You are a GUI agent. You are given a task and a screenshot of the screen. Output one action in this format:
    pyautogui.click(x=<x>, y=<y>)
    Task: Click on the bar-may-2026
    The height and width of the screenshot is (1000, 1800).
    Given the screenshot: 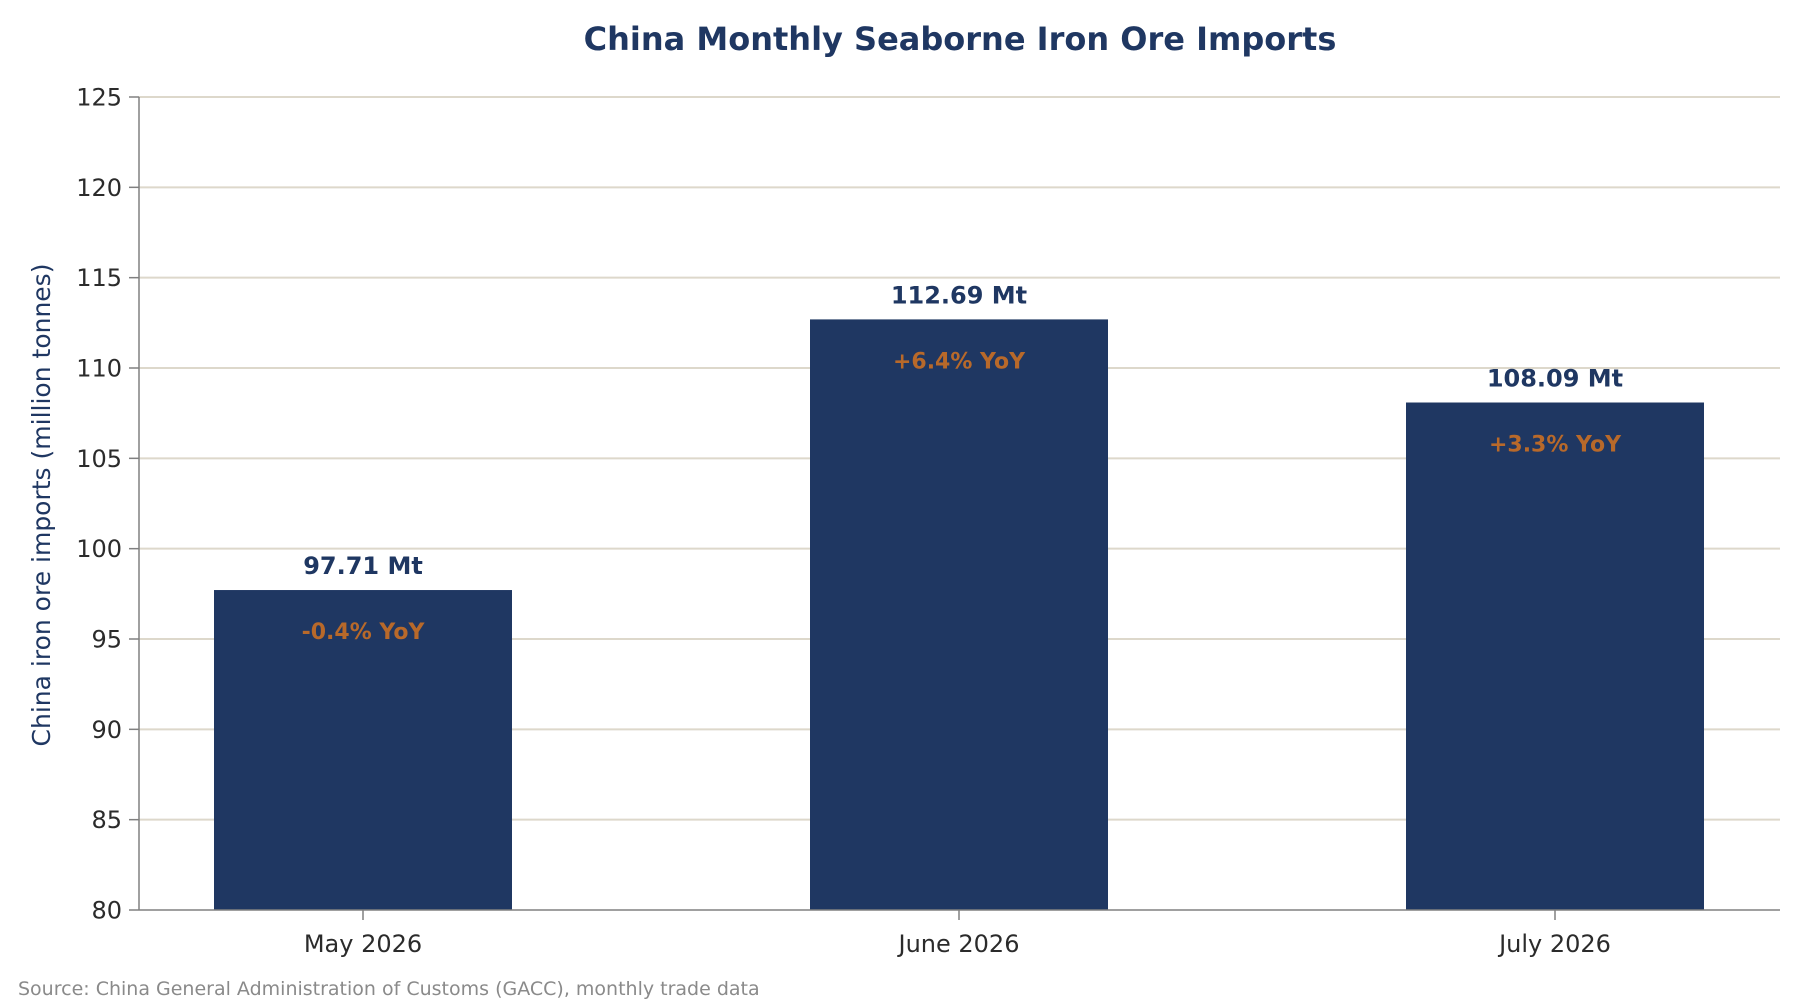 What is the action you would take?
    pyautogui.click(x=363, y=750)
    